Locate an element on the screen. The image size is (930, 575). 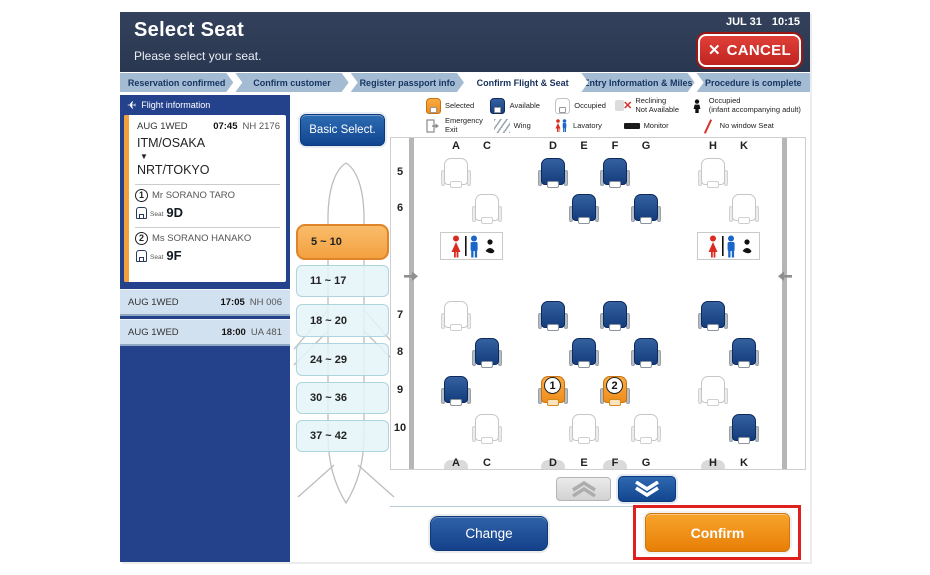
page-subtitle: Please select your seat. is located at coordinates (198, 56).